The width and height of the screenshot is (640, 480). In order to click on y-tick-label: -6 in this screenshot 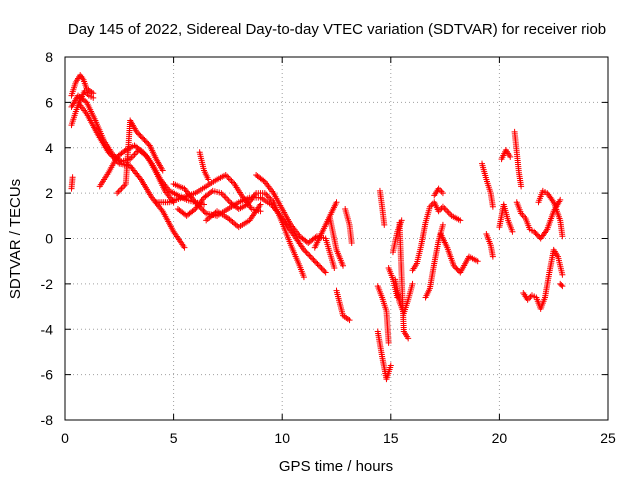, I will do `click(47, 375)`.